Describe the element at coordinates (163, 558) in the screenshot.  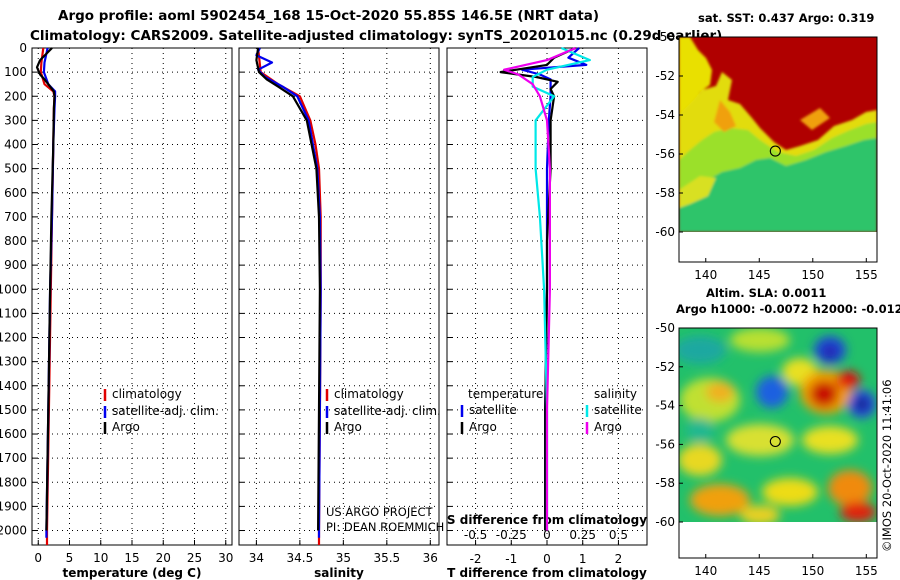
I see `x-tick-label: 20` at that location.